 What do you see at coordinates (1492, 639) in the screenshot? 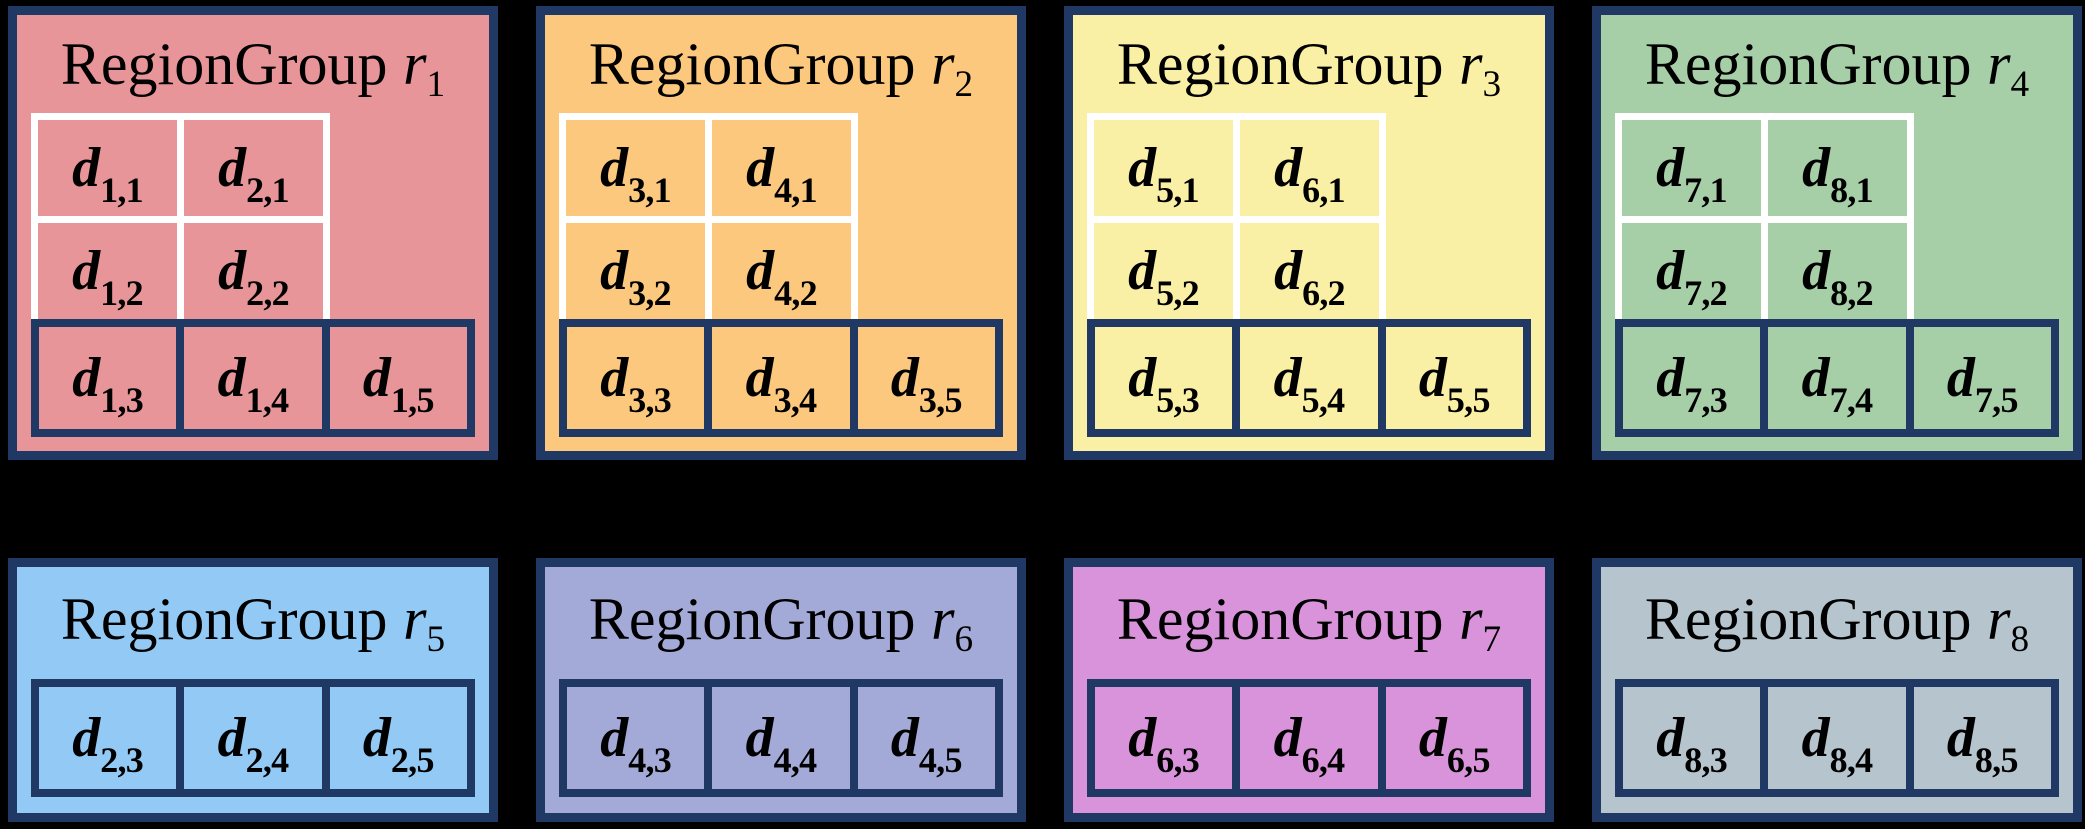
I see `region-index: 7` at bounding box center [1492, 639].